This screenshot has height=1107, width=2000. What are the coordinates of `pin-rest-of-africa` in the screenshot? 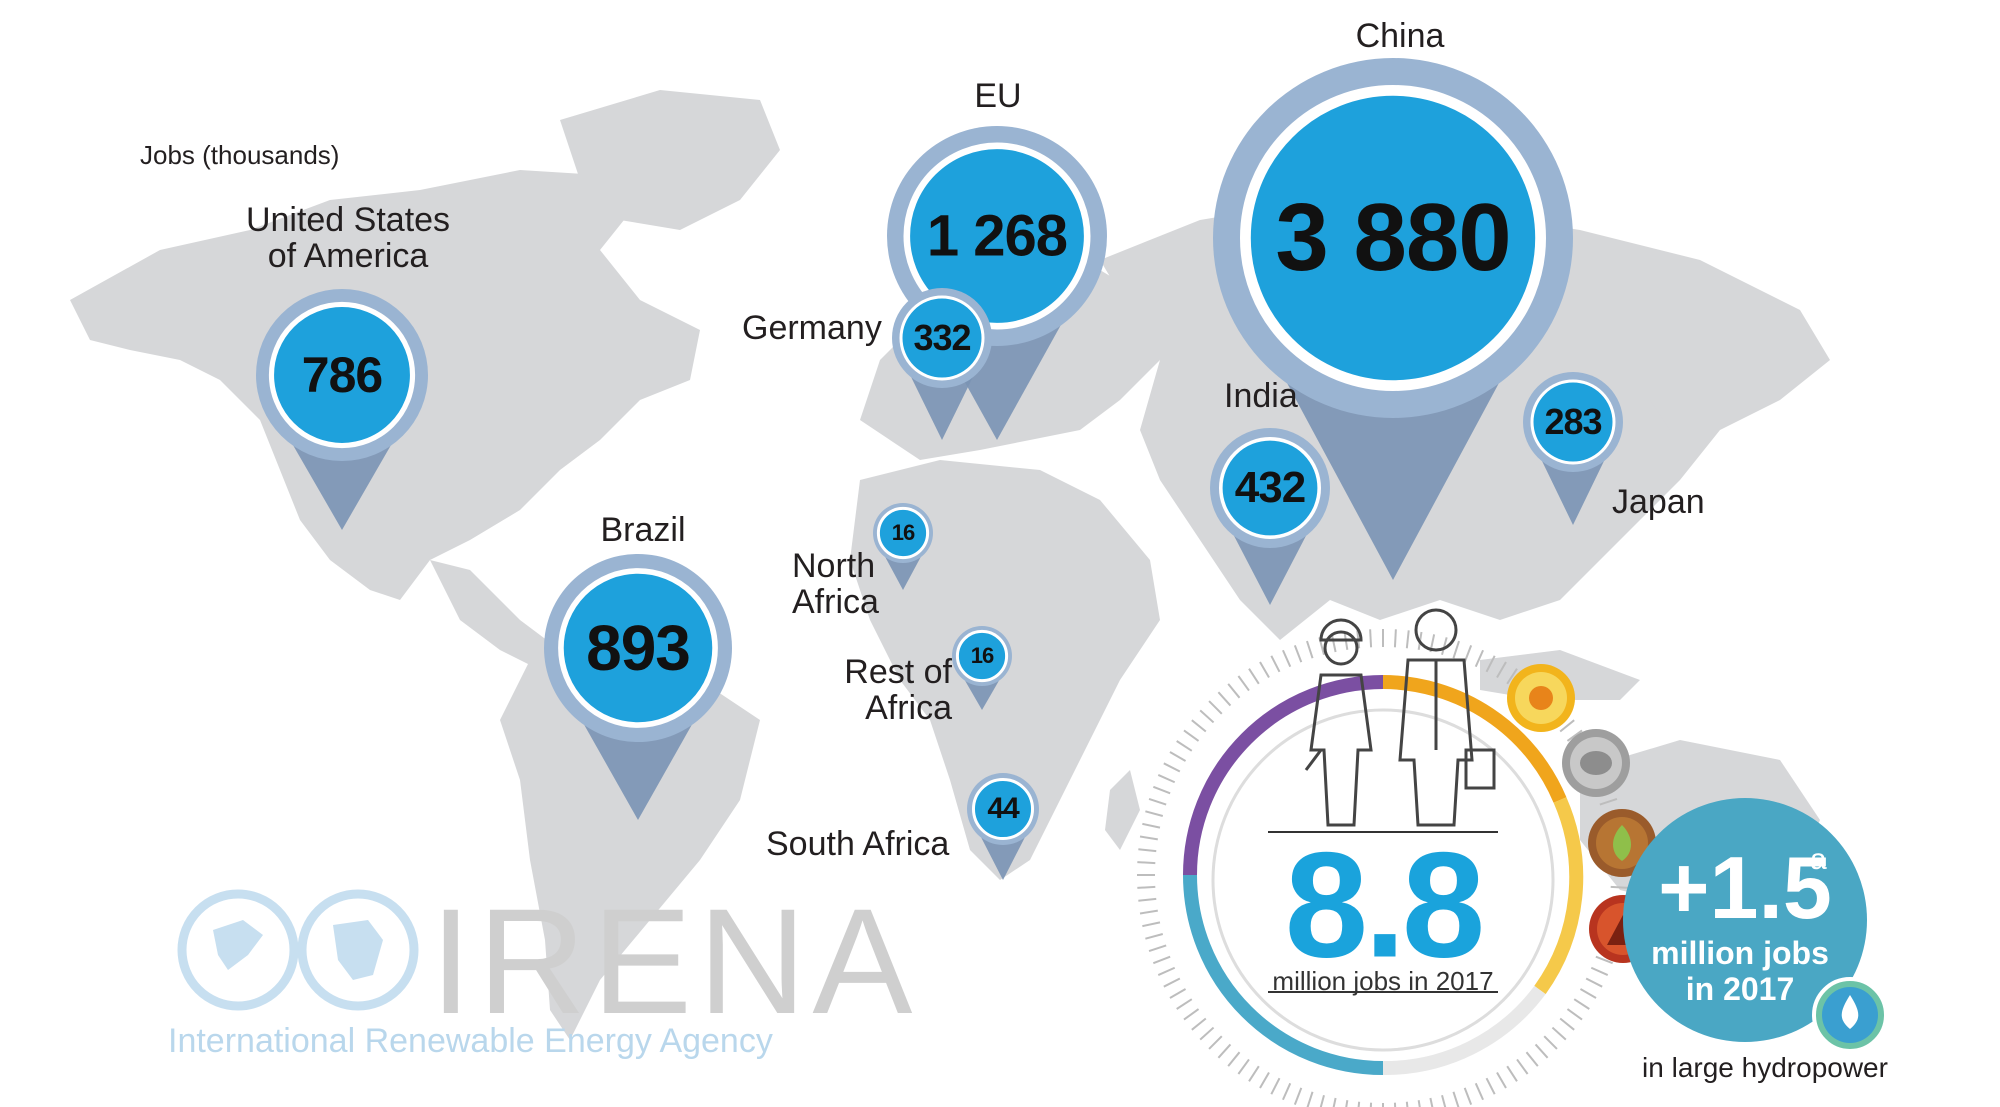 It's located at (982, 668).